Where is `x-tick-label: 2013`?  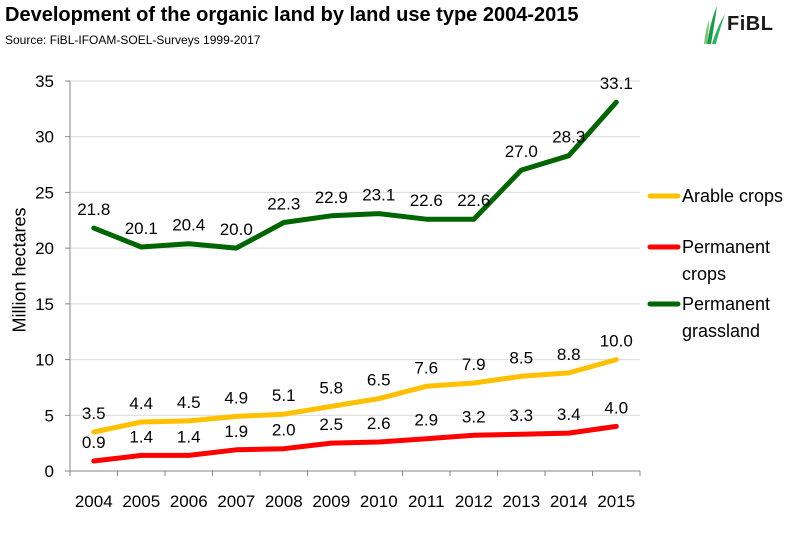
x-tick-label: 2013 is located at coordinates (521, 501).